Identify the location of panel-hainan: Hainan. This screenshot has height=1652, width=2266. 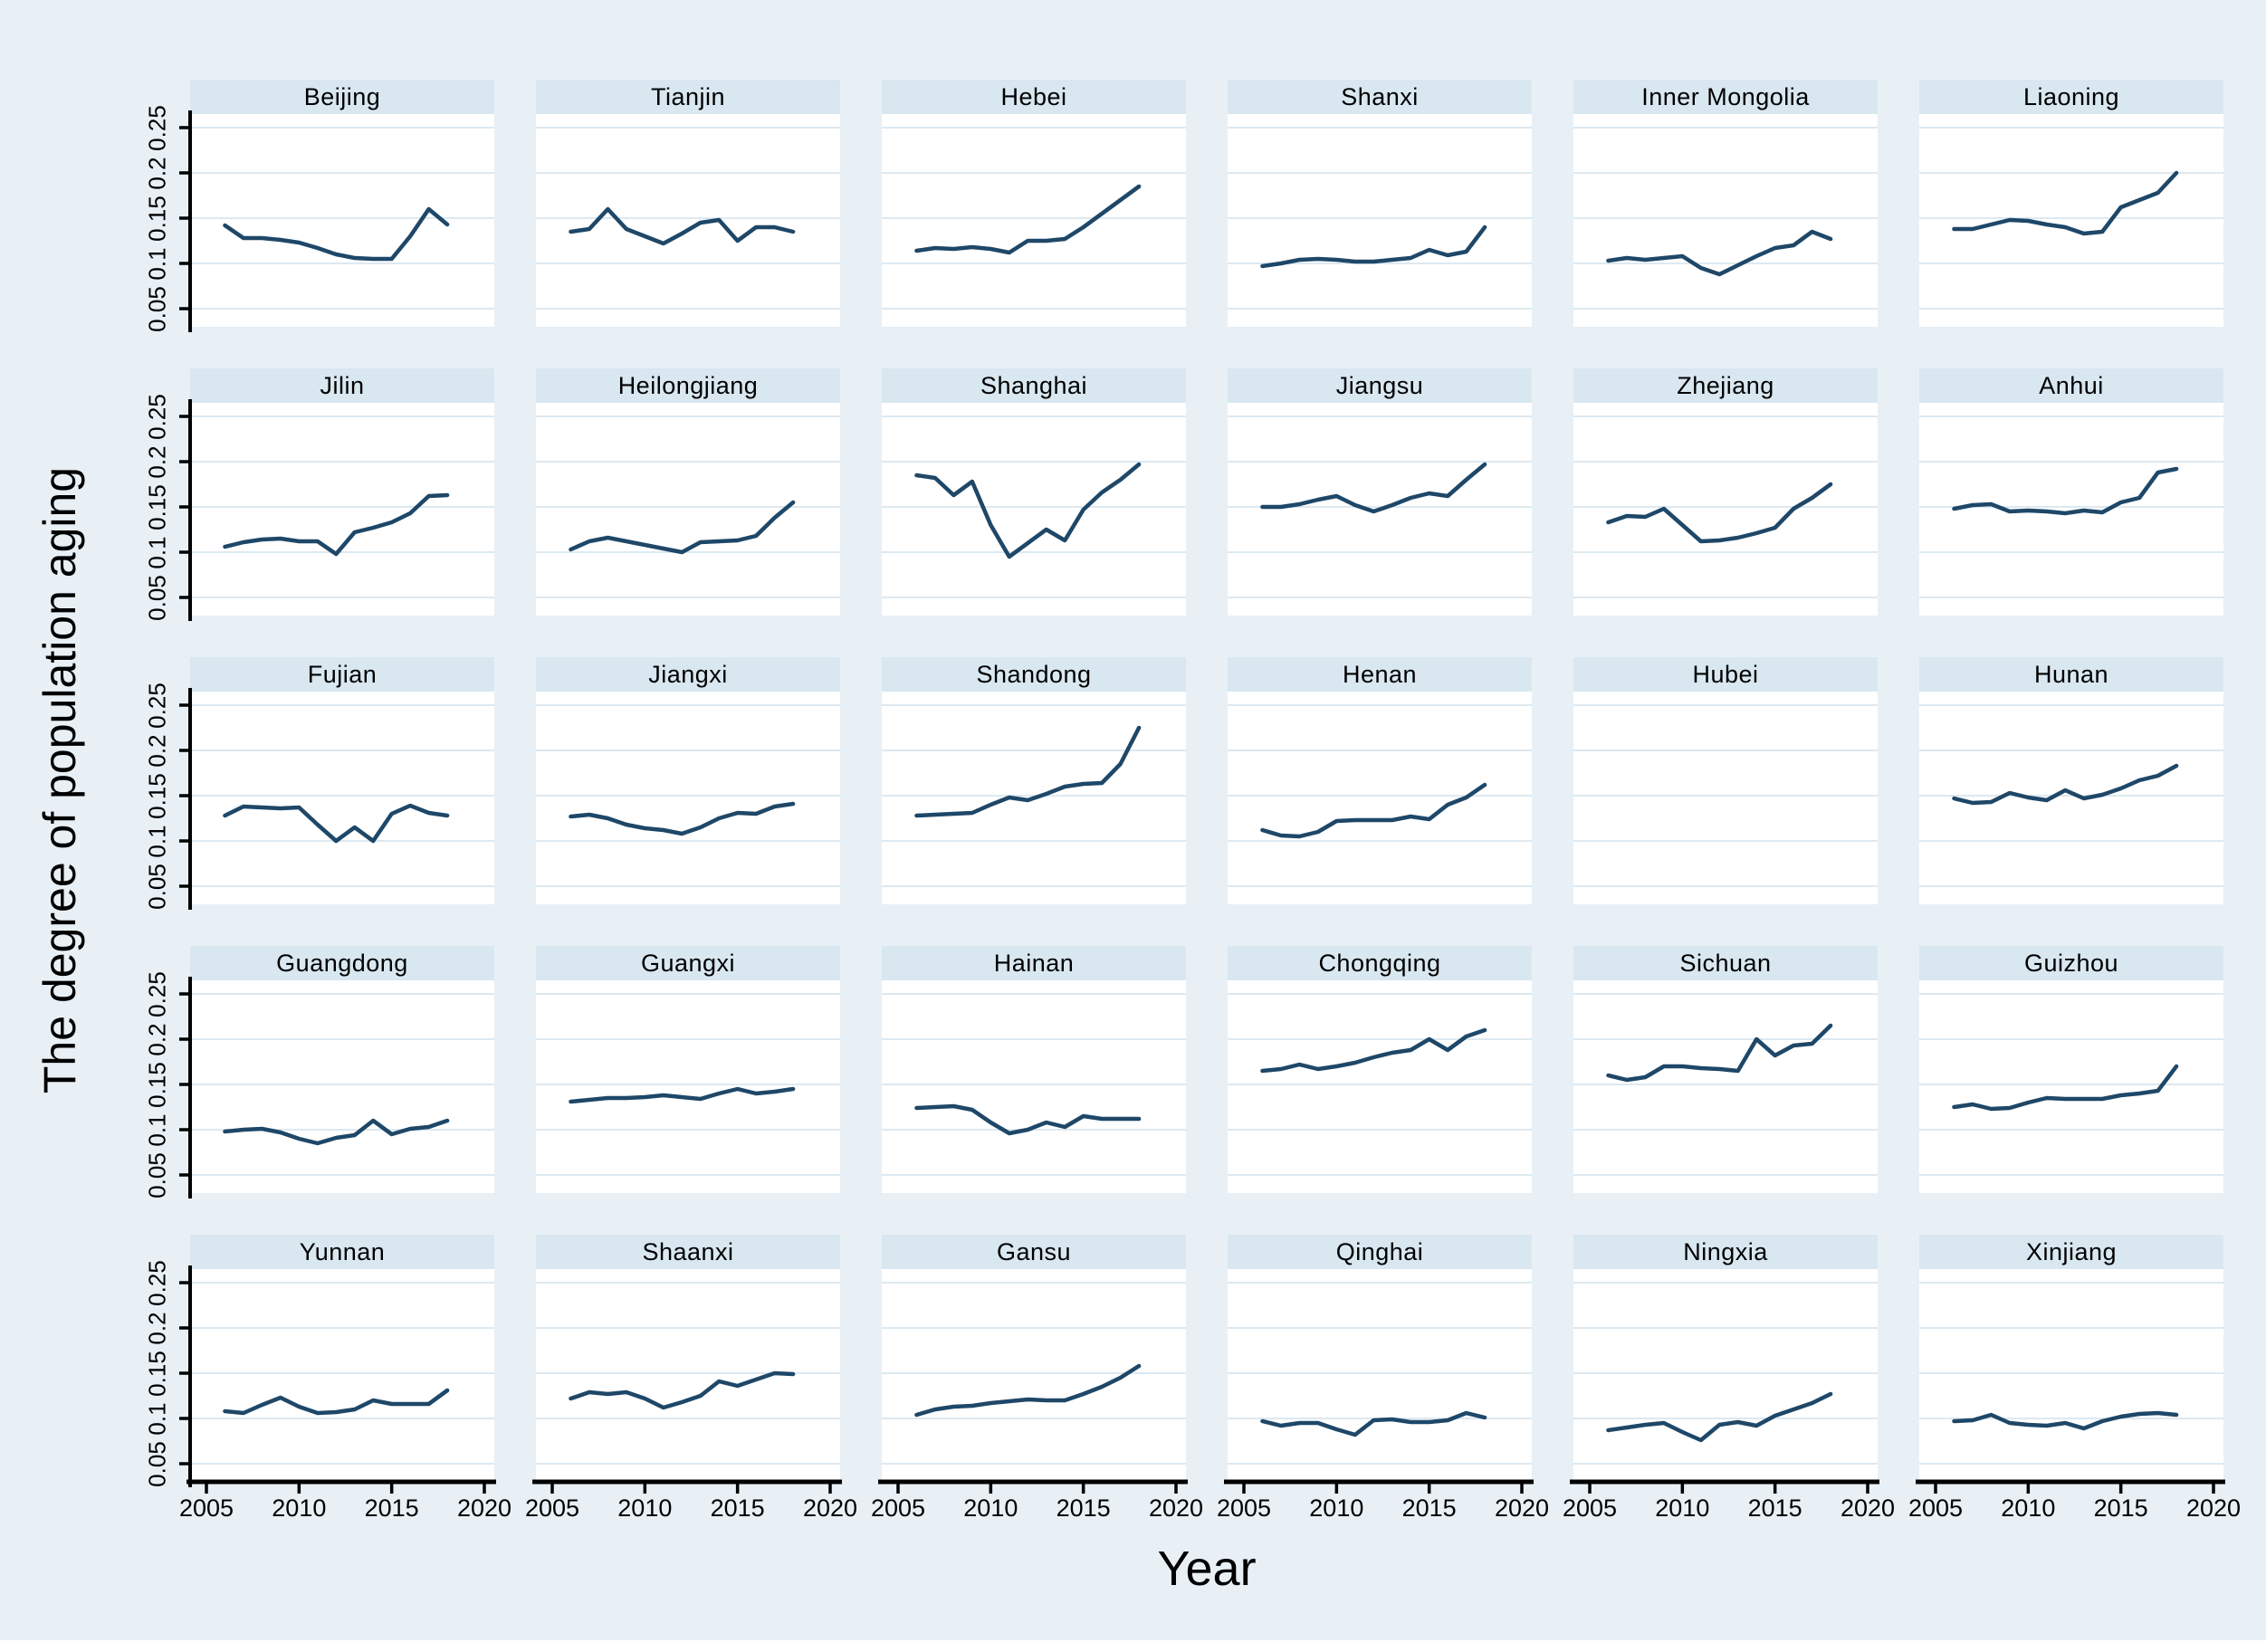
(1034, 1069).